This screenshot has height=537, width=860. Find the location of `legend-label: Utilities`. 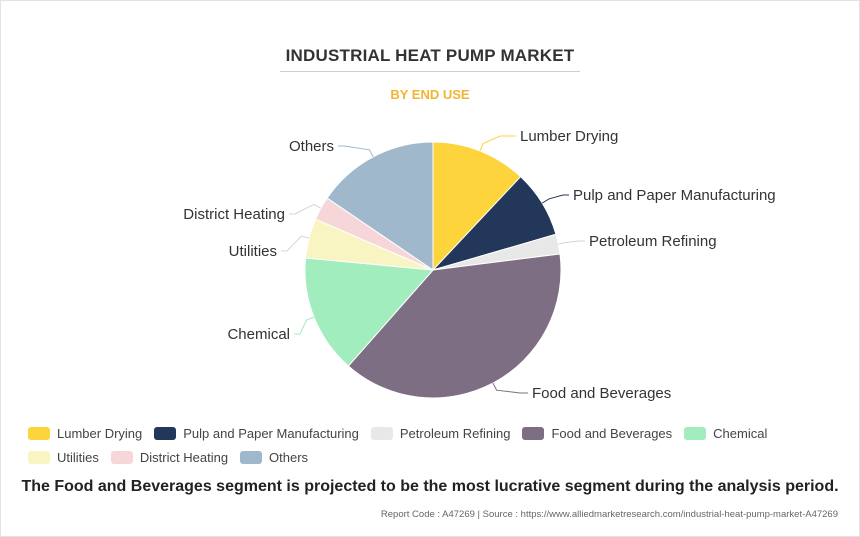

legend-label: Utilities is located at coordinates (78, 457).